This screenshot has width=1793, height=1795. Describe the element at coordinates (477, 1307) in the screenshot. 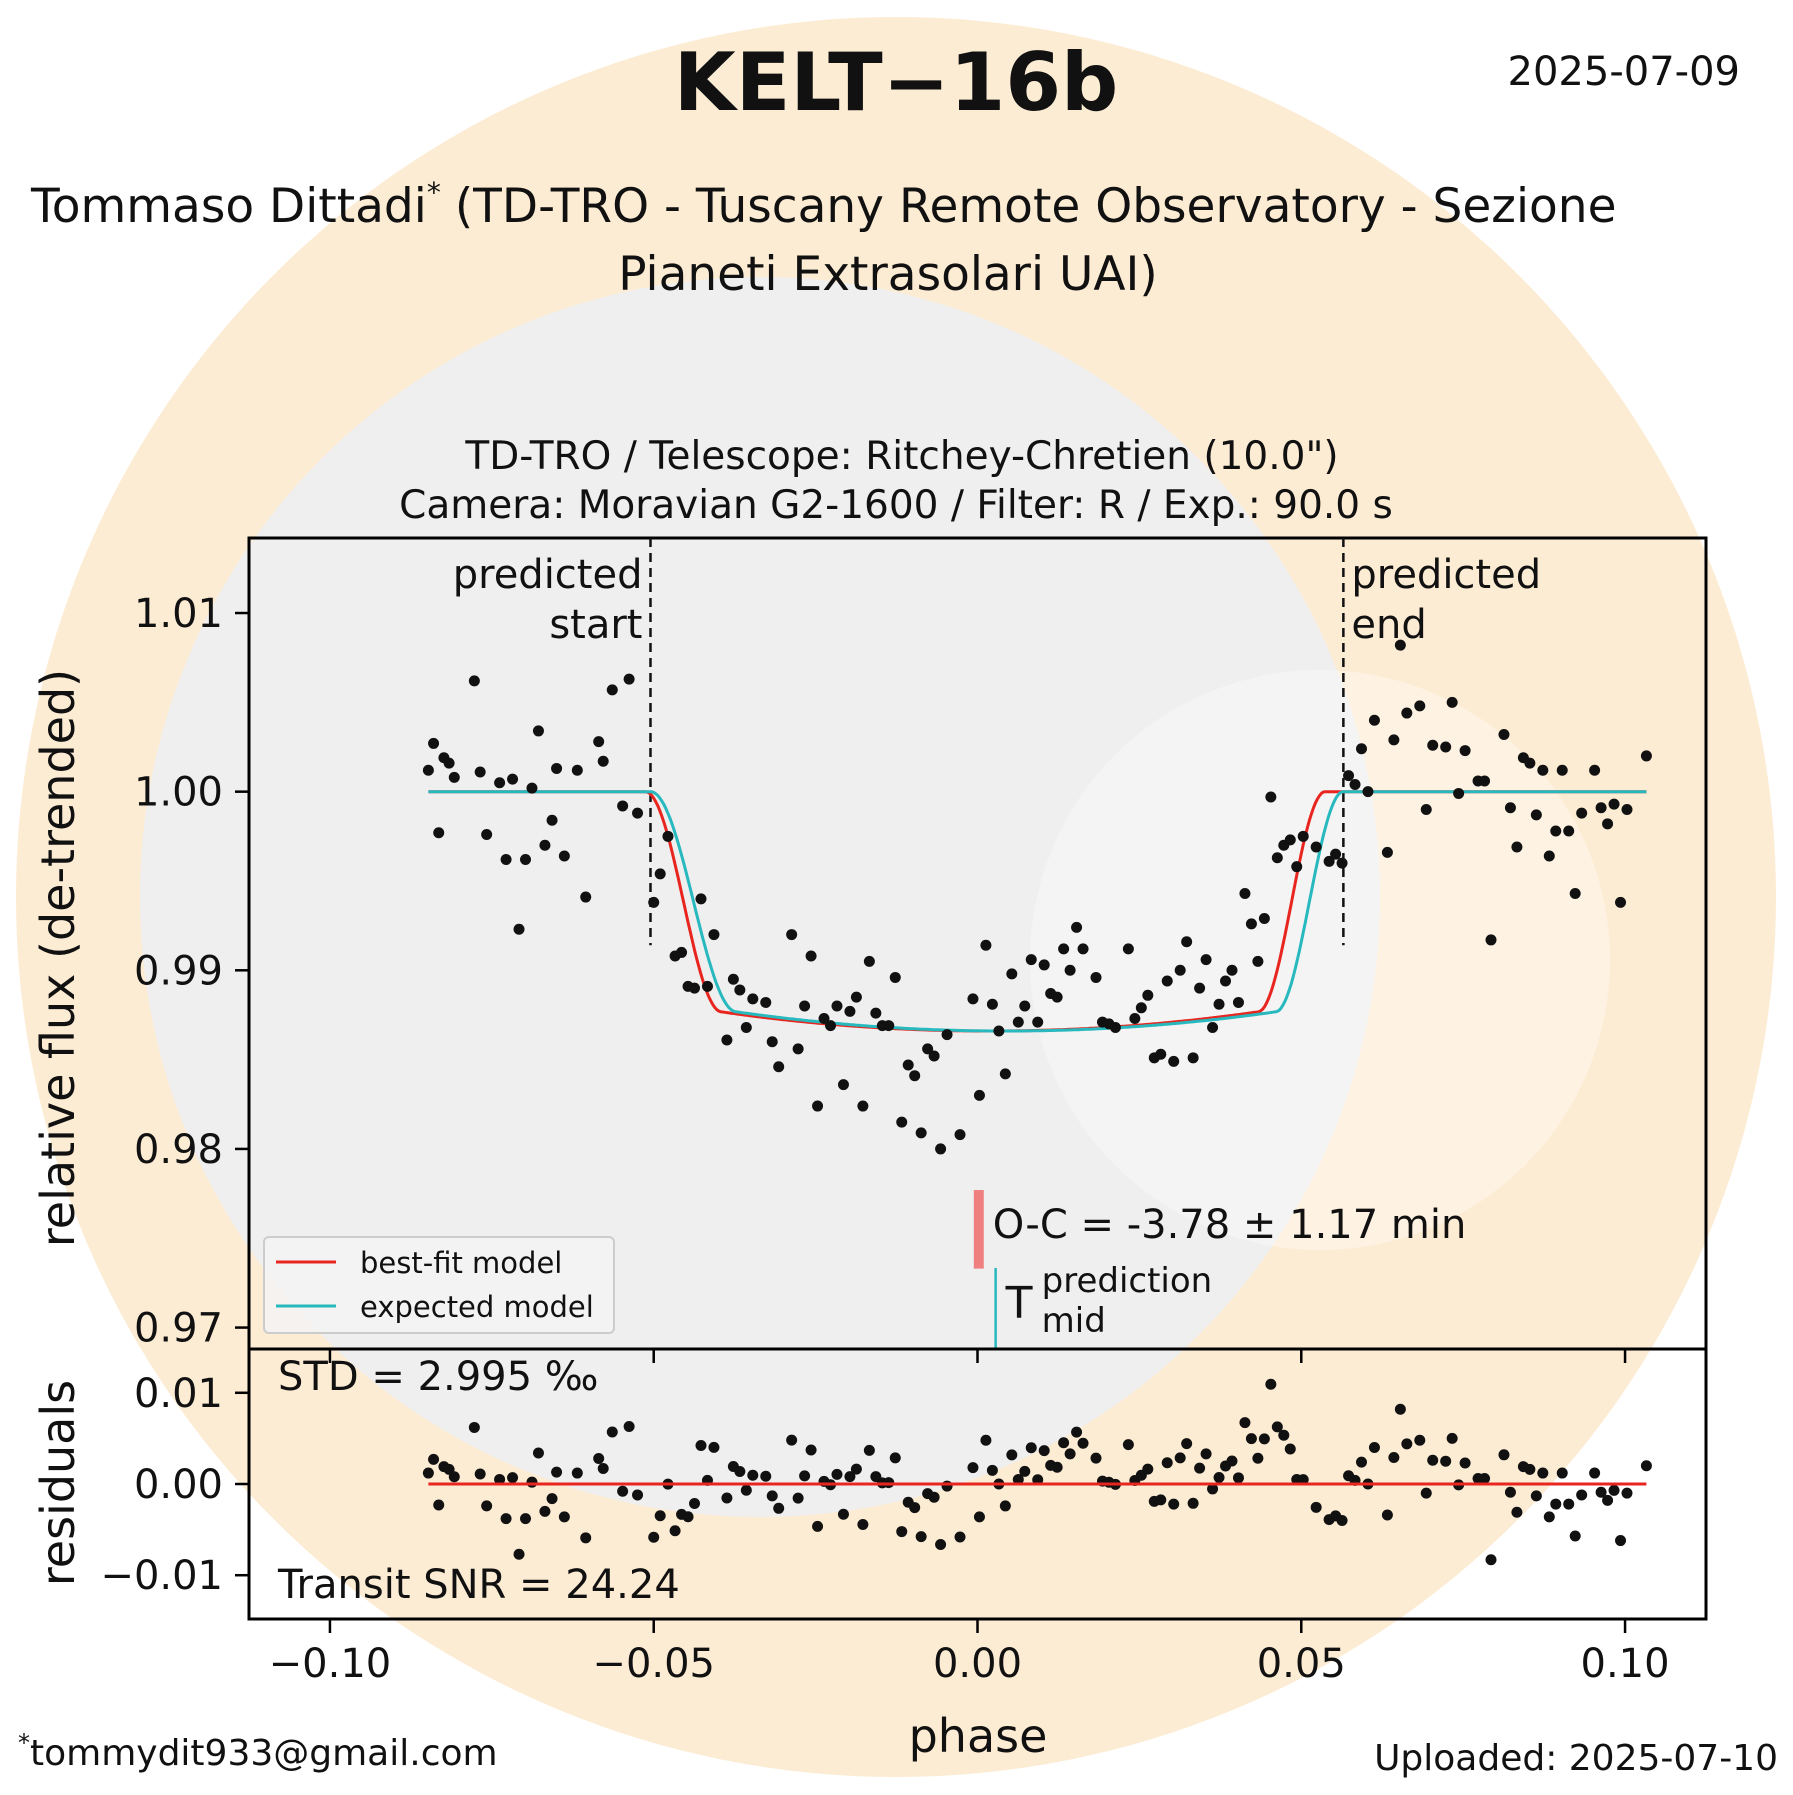

I see `legend-entry-label: expected model` at that location.